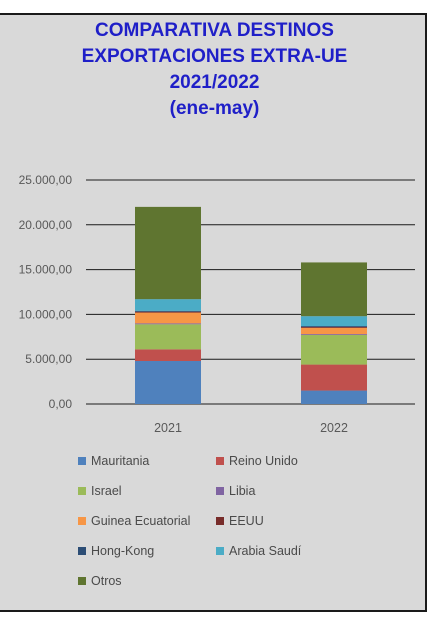  What do you see at coordinates (246, 521) in the screenshot?
I see `legend-label: EEUU` at bounding box center [246, 521].